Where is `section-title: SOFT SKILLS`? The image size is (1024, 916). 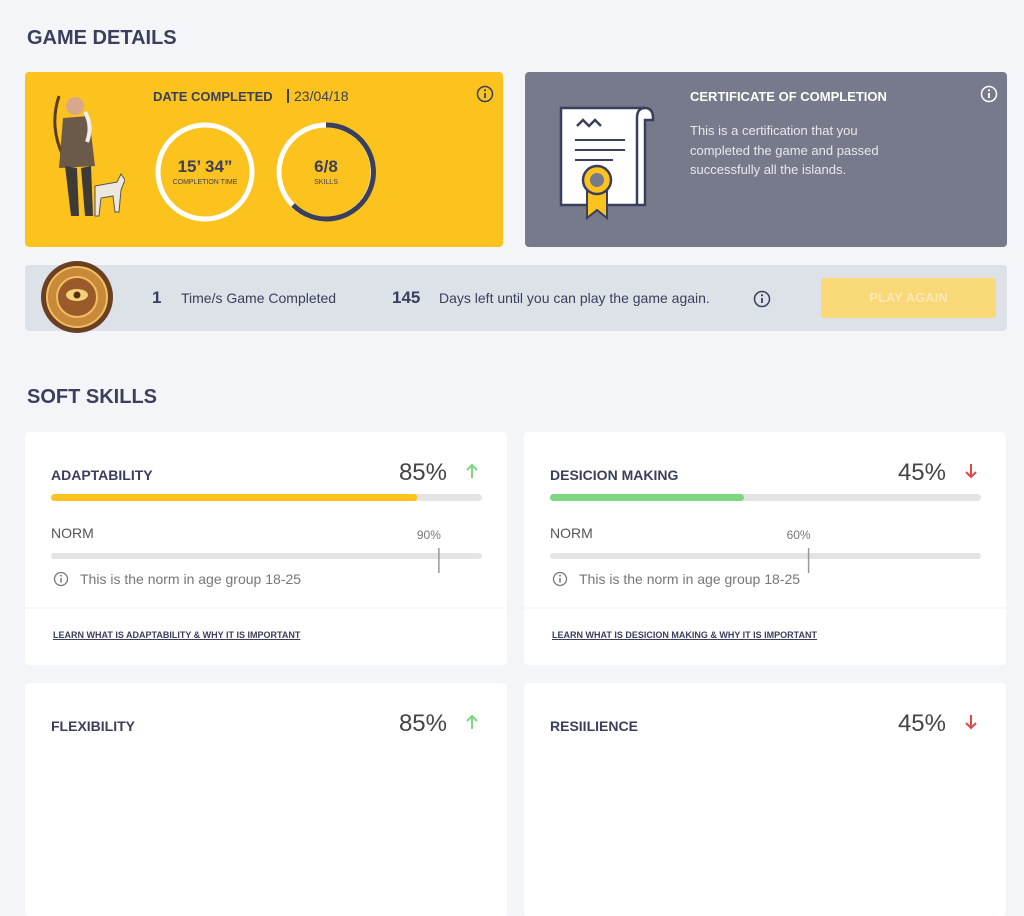
section-title: SOFT SKILLS is located at coordinates (92, 397).